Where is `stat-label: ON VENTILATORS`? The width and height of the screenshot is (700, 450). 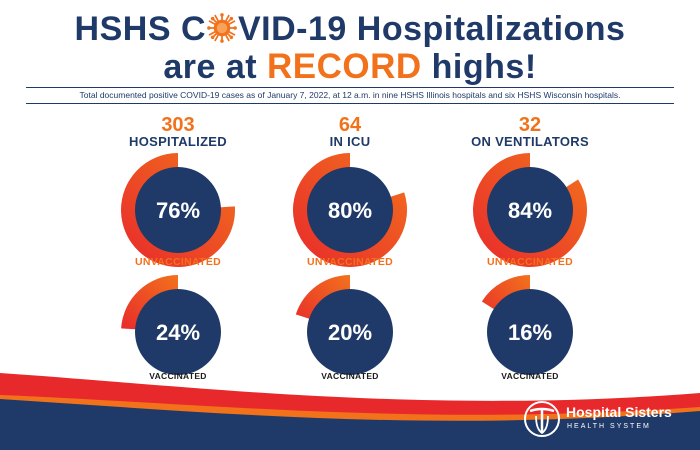
stat-label: ON VENTILATORS is located at coordinates (530, 141).